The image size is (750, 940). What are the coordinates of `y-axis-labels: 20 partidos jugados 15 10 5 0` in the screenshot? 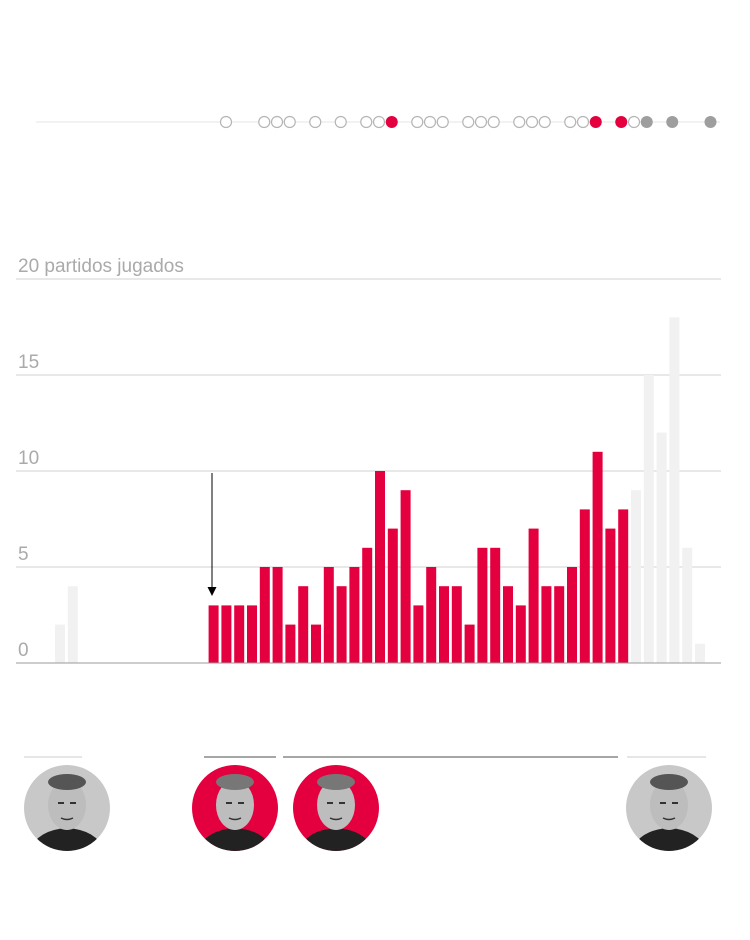 It's located at (101, 458).